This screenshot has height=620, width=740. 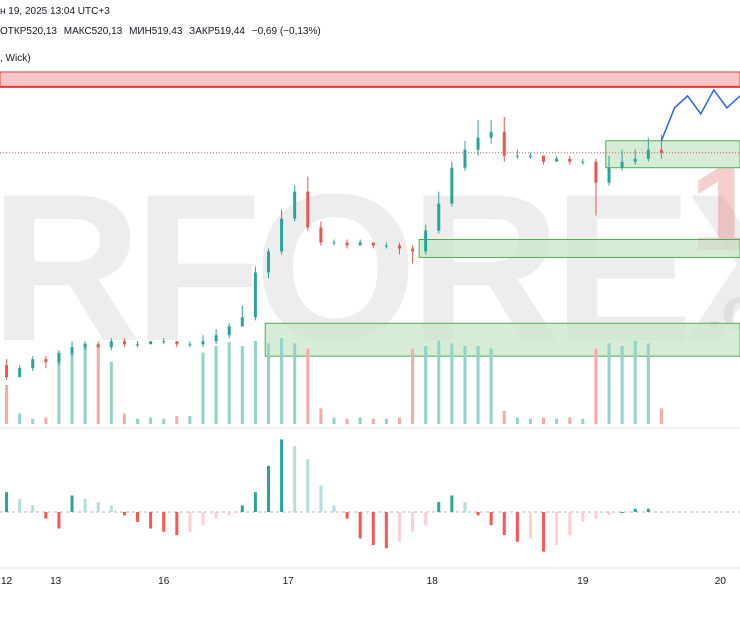 I want to click on ohlc-low: МИН519,43, so click(x=156, y=31).